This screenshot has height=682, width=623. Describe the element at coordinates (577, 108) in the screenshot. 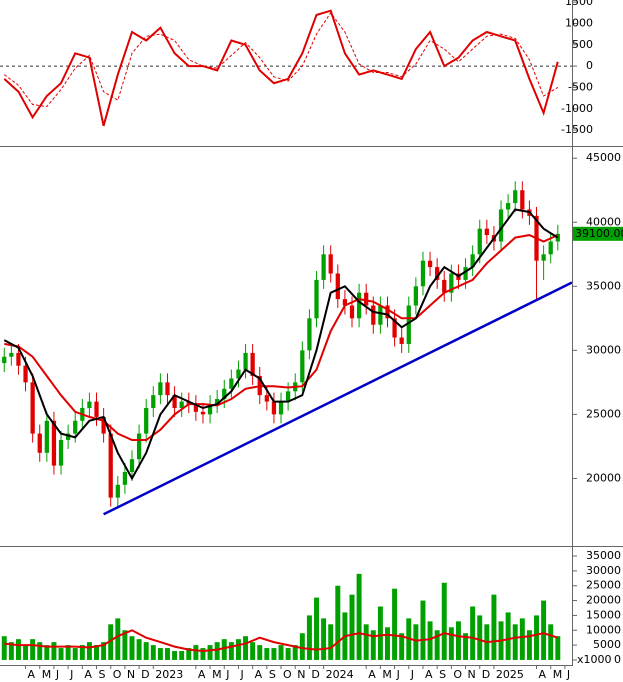

I see `y-tick-label: -1000` at that location.